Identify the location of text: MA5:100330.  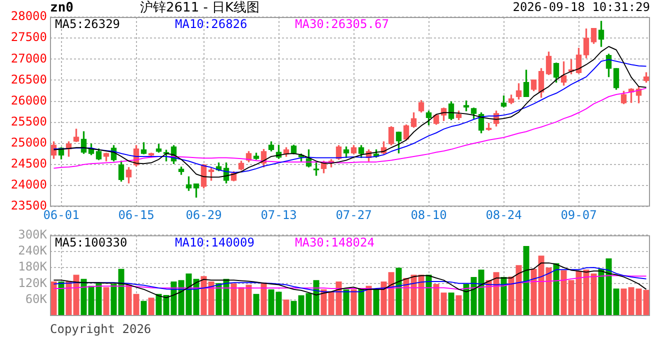
(91, 242).